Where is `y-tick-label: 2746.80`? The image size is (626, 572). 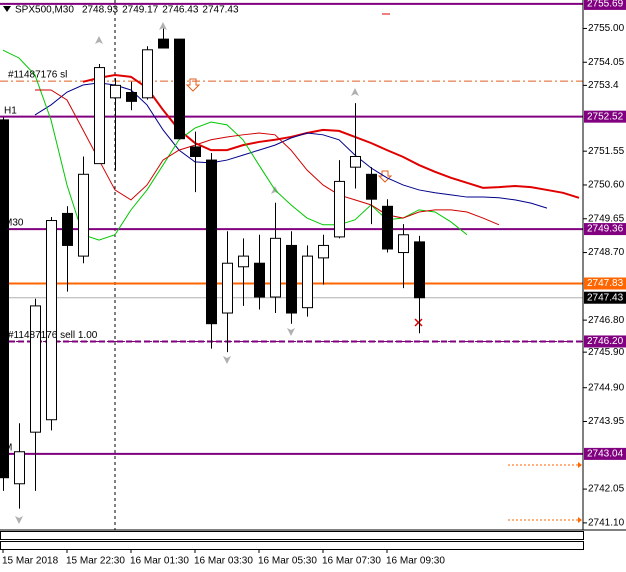 y-tick-label: 2746.80 is located at coordinates (606, 320).